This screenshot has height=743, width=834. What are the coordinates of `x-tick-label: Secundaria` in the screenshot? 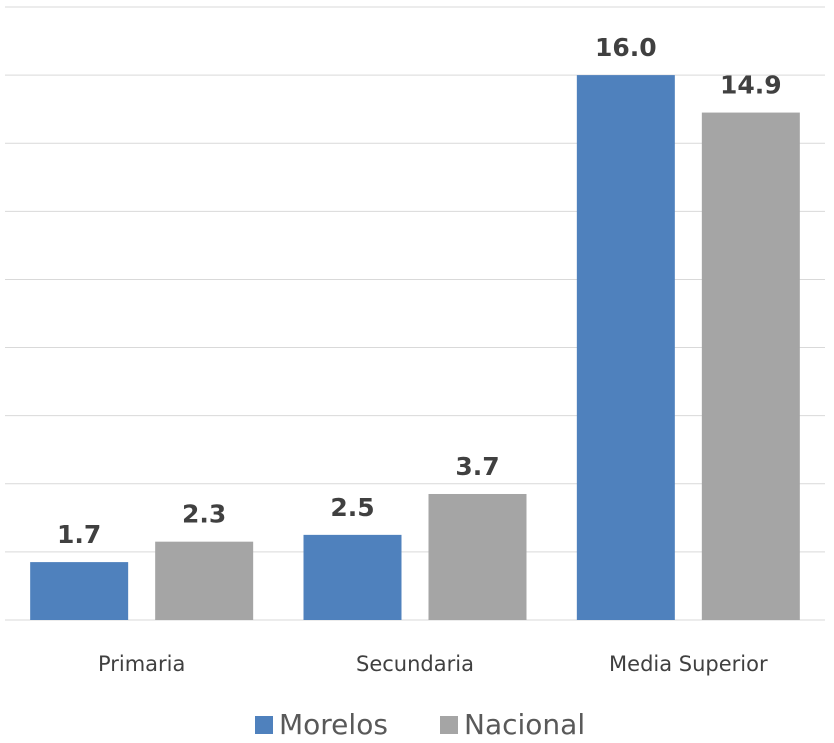 It's located at (415, 664).